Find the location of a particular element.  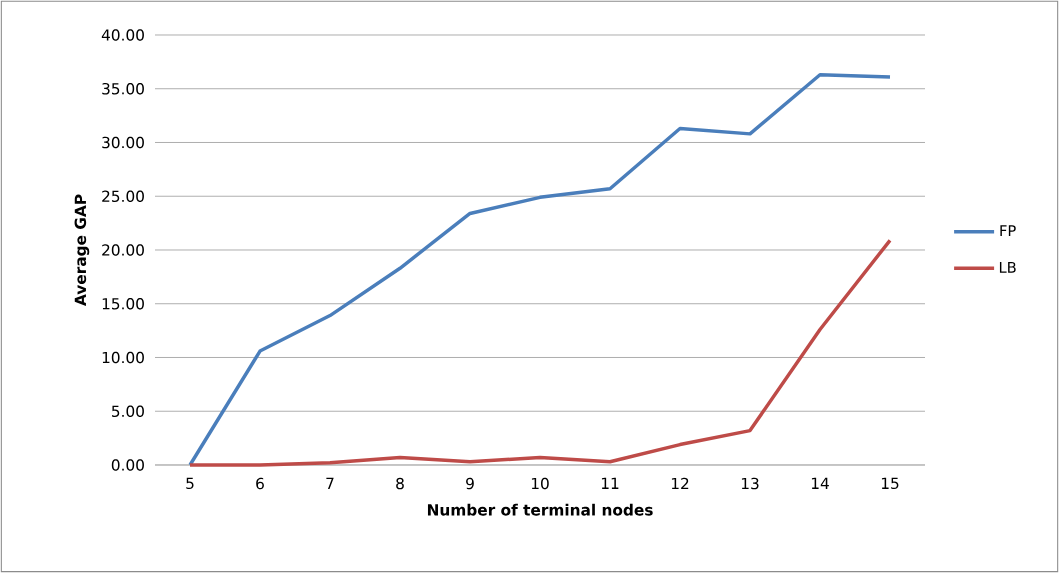

x-tick-label: 15 is located at coordinates (890, 483).